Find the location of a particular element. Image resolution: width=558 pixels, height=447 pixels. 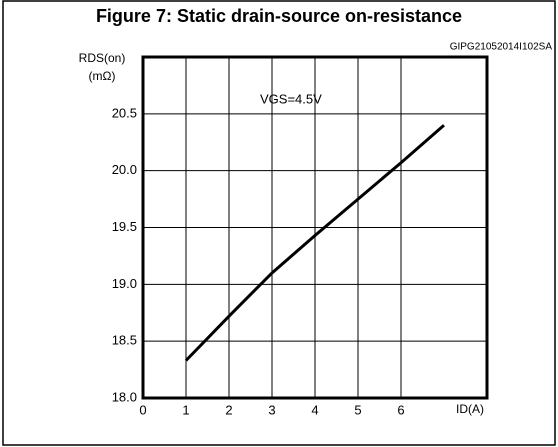

x-tick-label: 0 is located at coordinates (142, 409).